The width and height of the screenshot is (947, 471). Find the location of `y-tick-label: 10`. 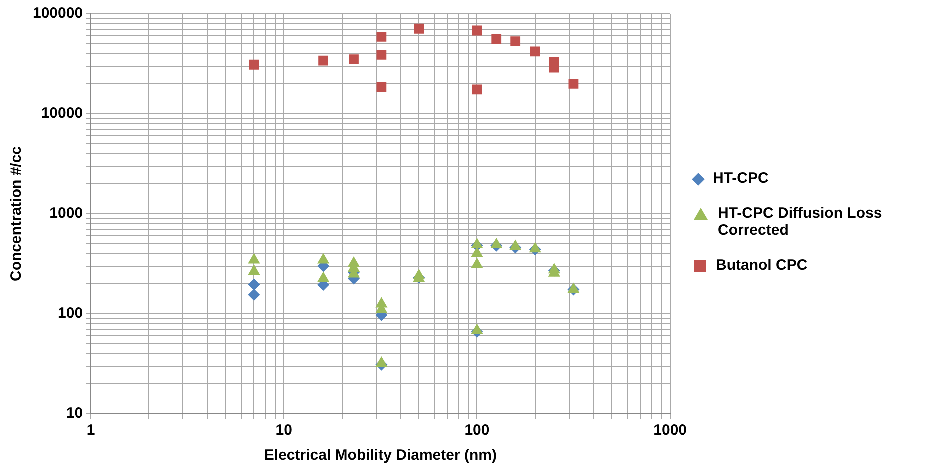

y-tick-label: 10 is located at coordinates (75, 413).